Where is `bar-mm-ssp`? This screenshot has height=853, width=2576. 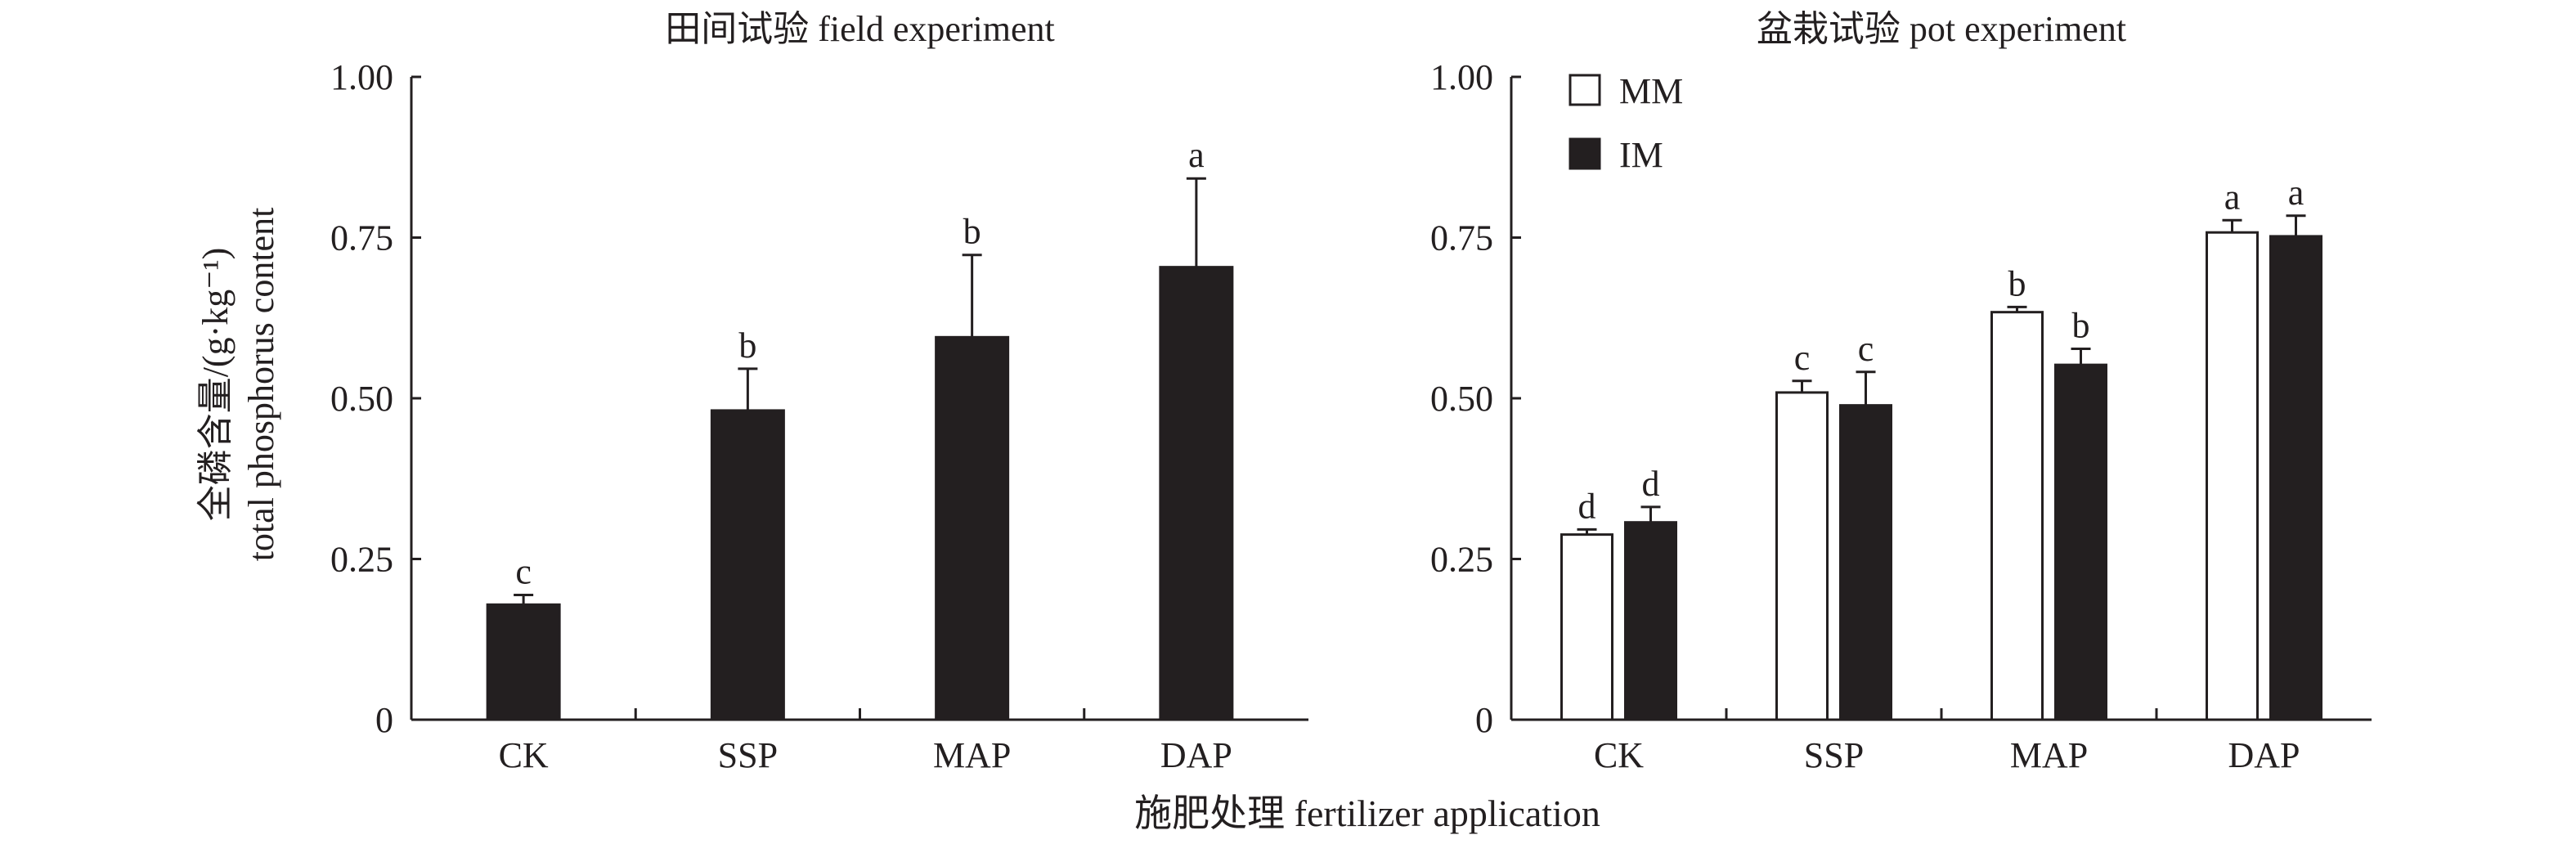
bar-mm-ssp is located at coordinates (1802, 556).